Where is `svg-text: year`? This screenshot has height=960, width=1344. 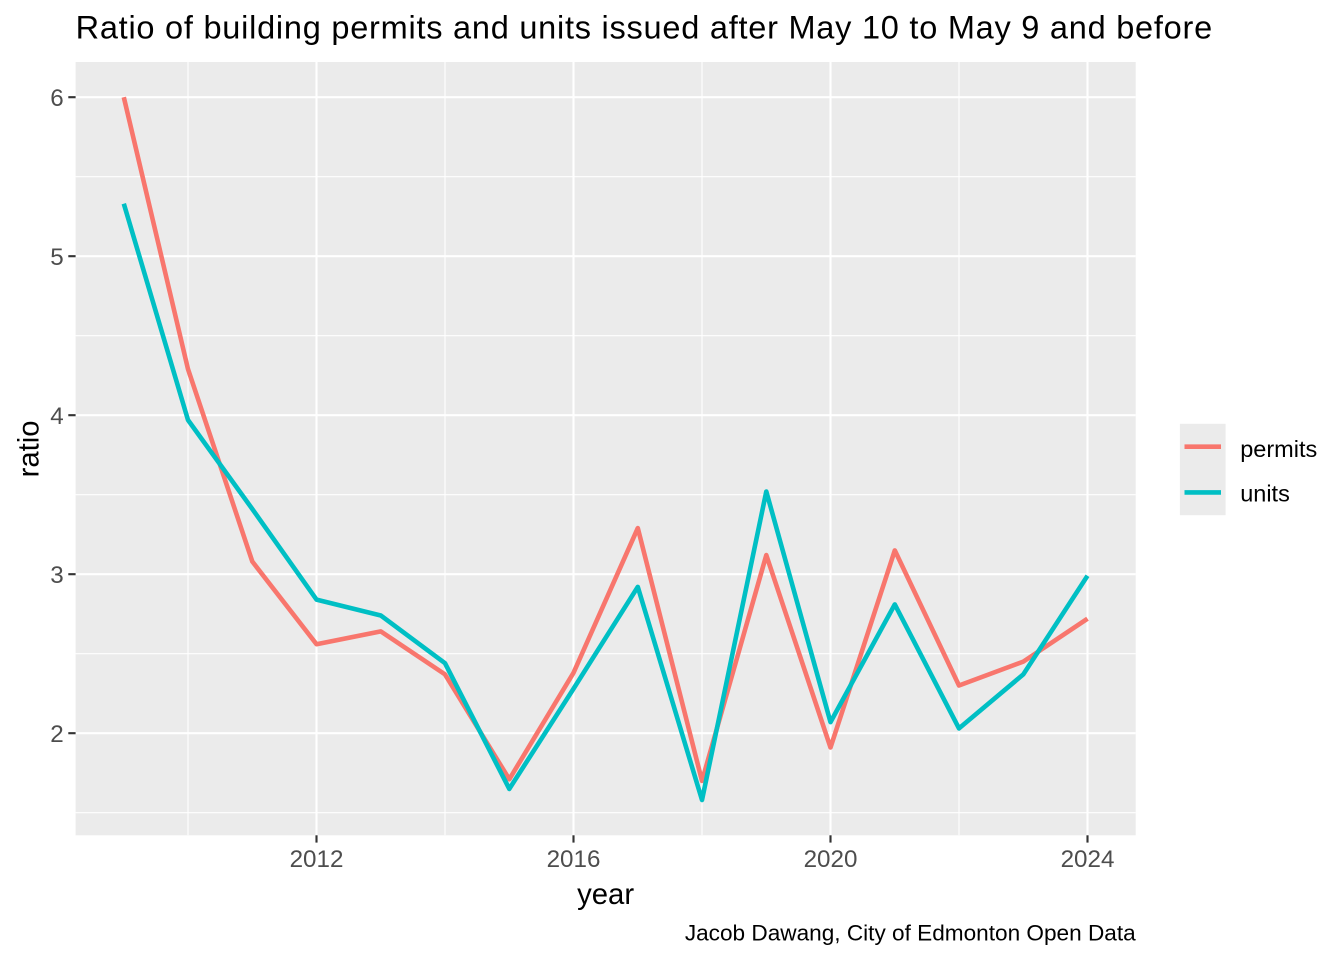 svg-text: year is located at coordinates (605, 894).